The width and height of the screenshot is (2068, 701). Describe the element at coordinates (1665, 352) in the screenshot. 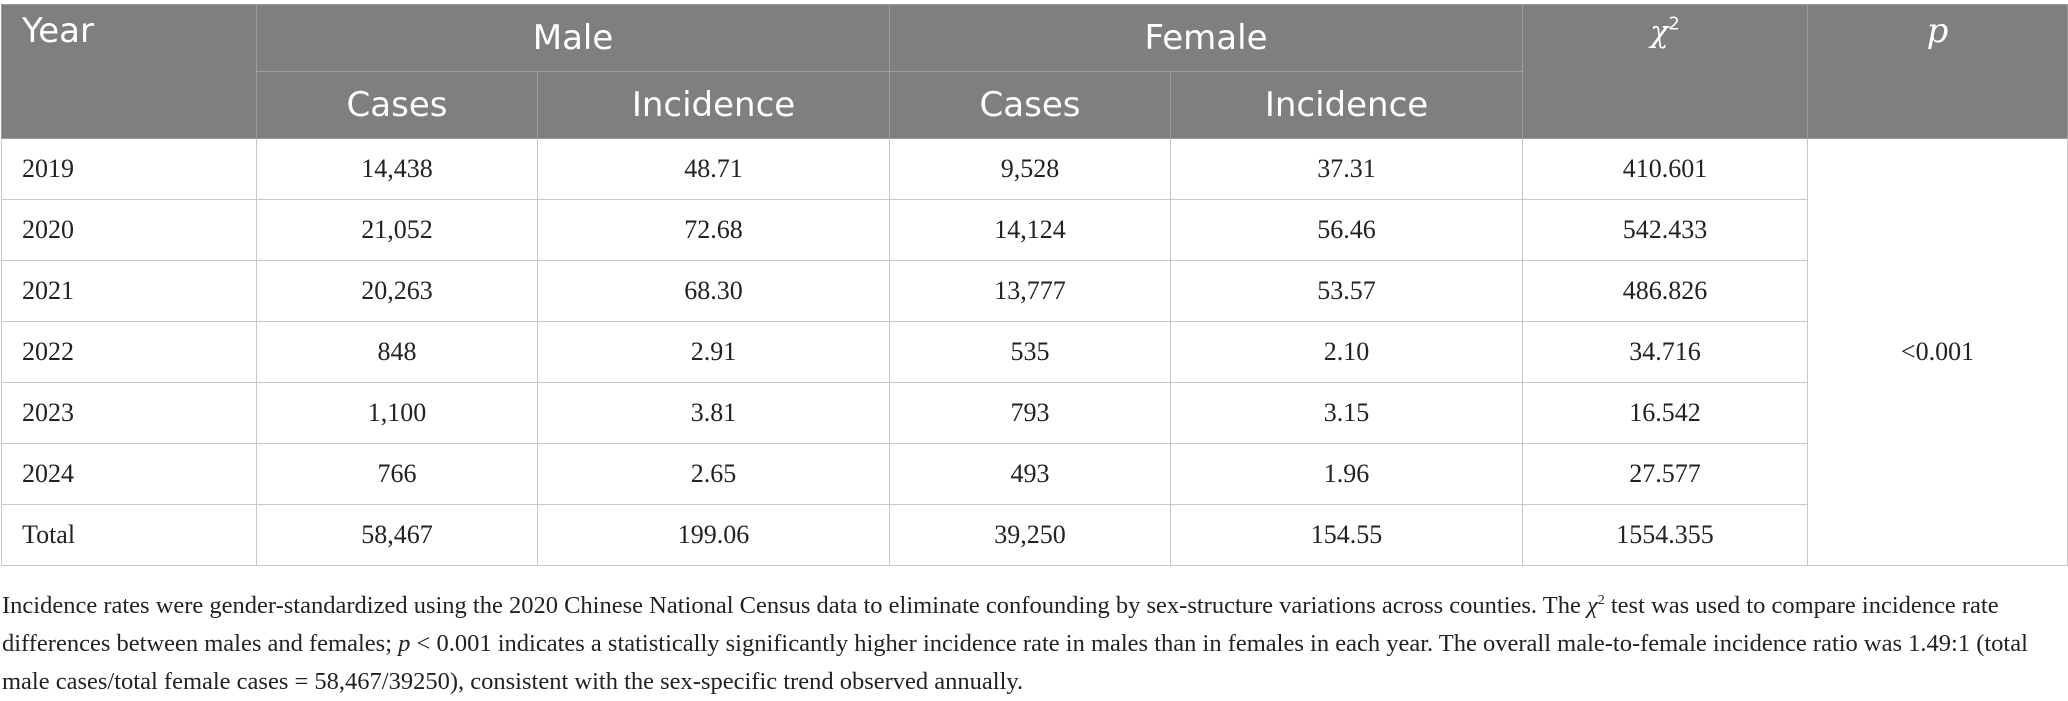

I see `chi-square-cell: 34.716` at that location.